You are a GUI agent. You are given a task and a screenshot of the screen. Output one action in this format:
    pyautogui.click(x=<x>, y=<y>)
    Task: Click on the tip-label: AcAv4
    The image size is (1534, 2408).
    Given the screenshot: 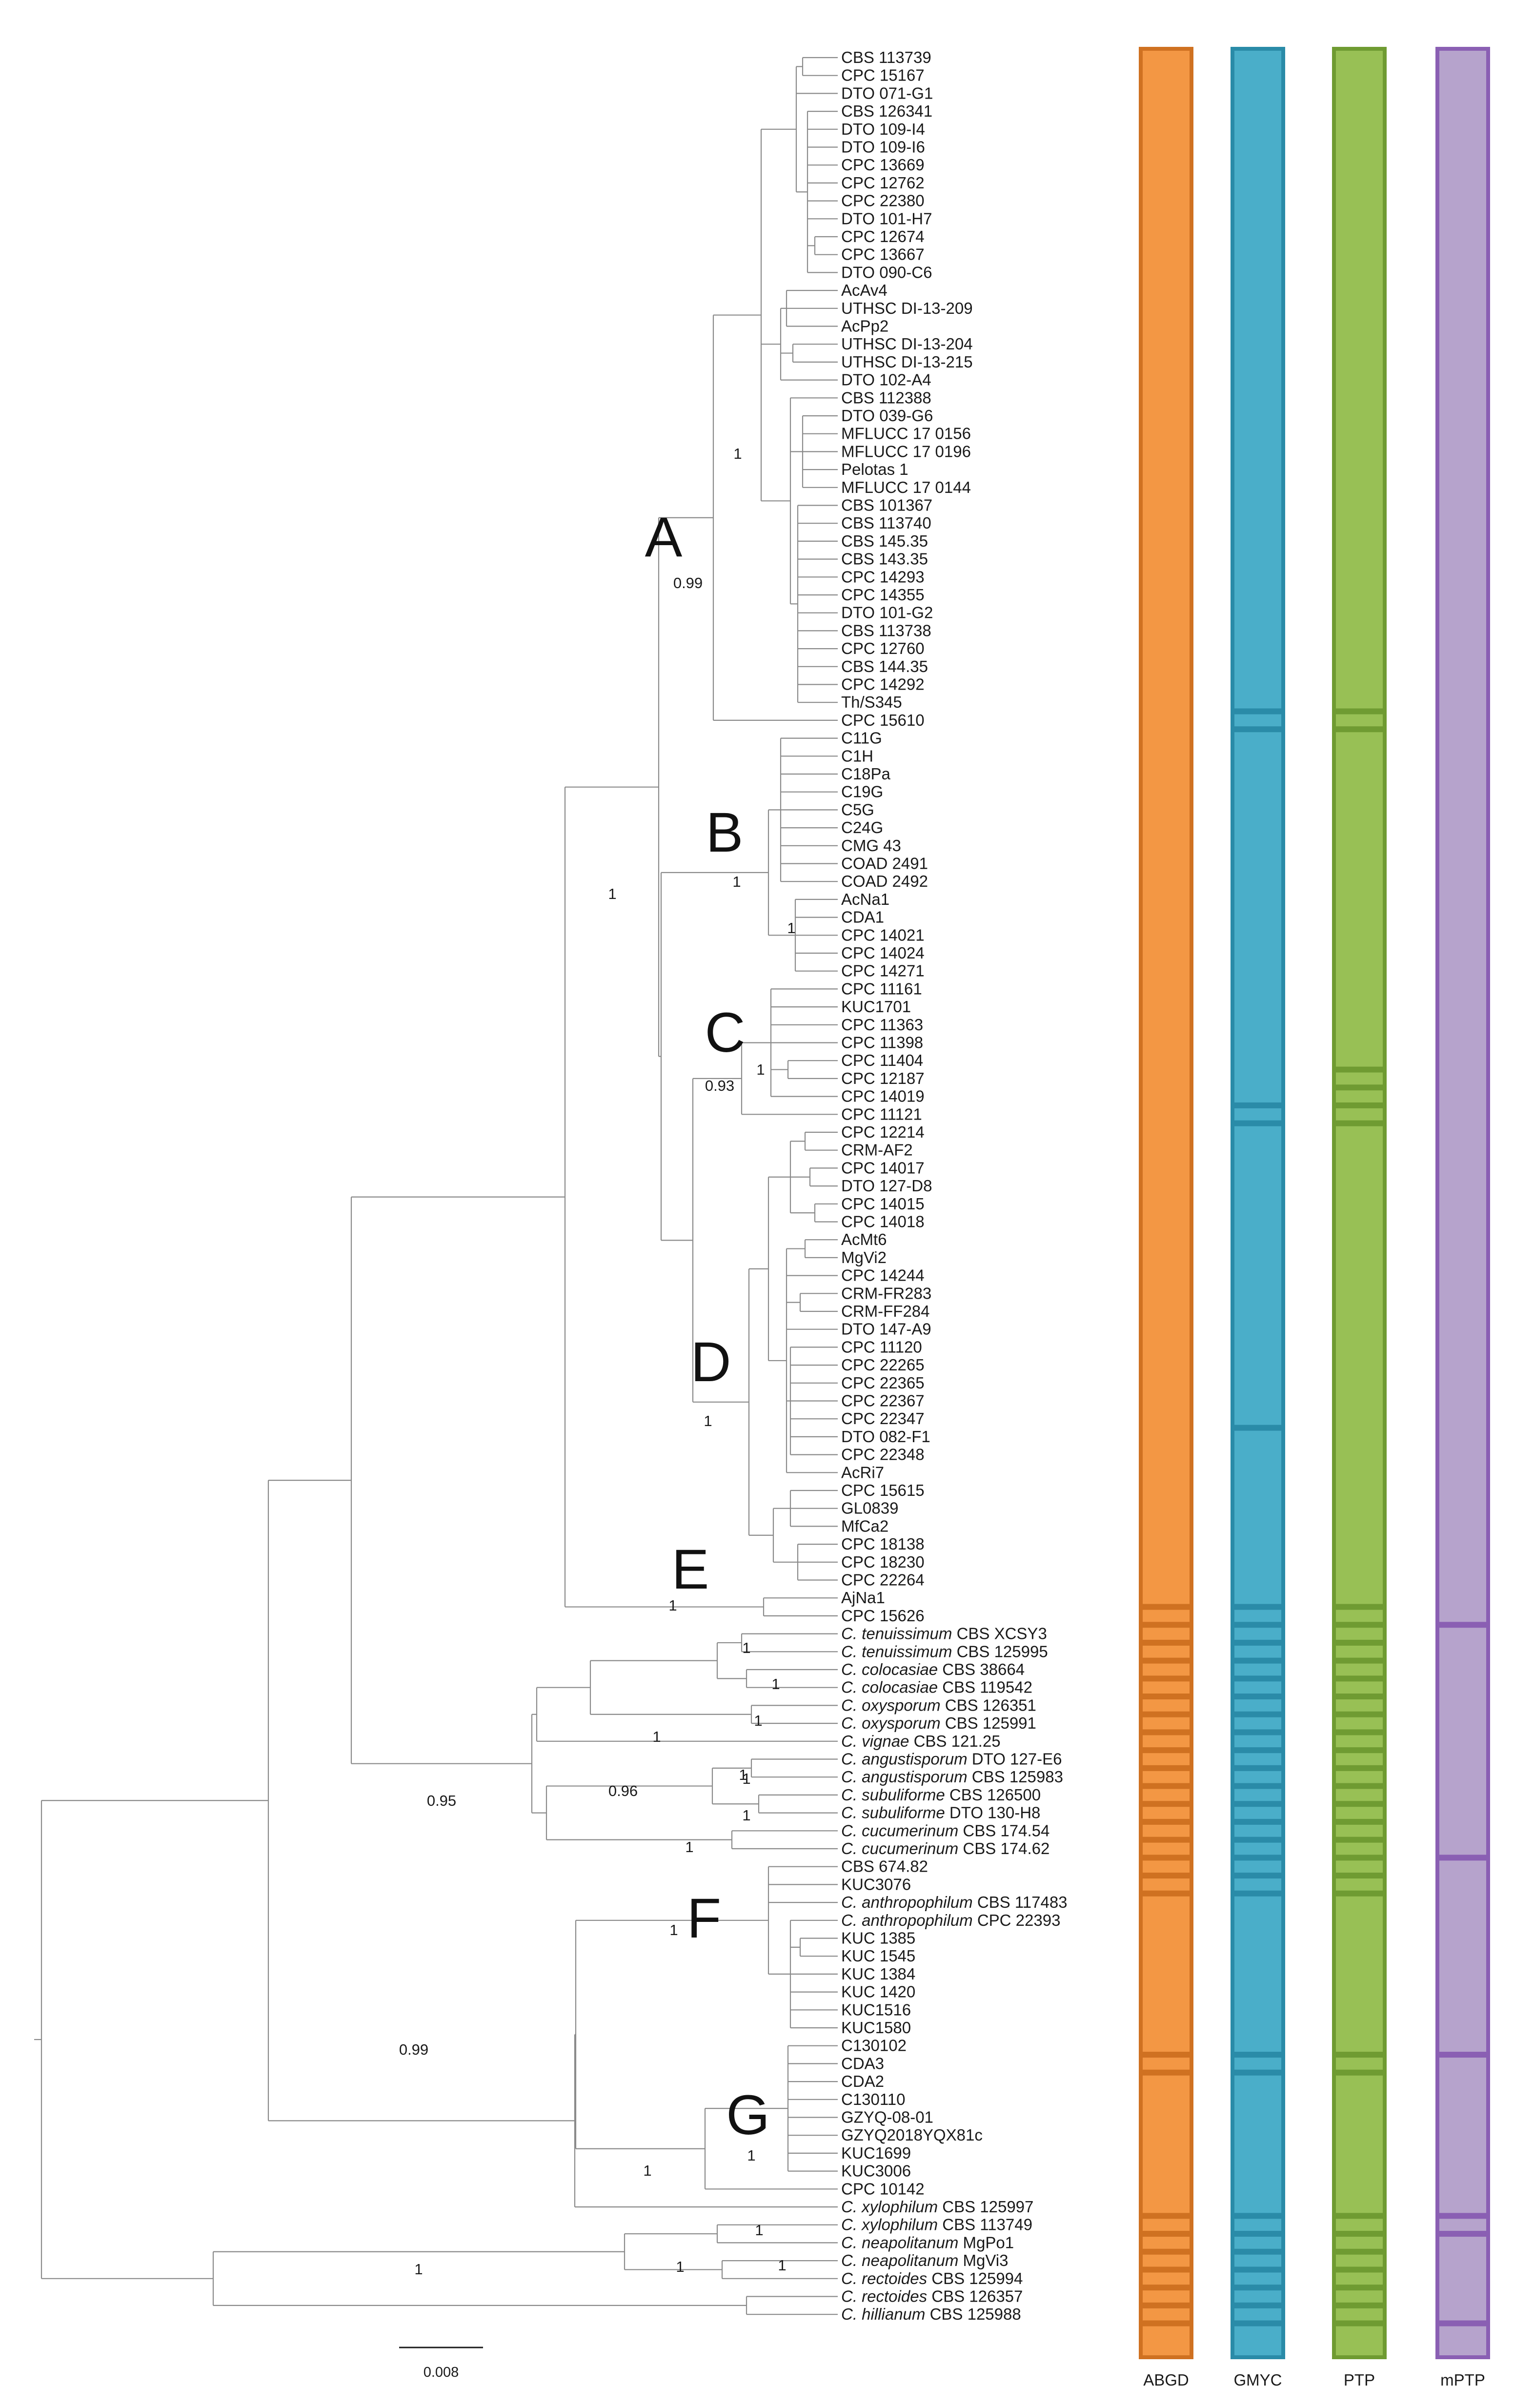 What is the action you would take?
    pyautogui.click(x=864, y=290)
    